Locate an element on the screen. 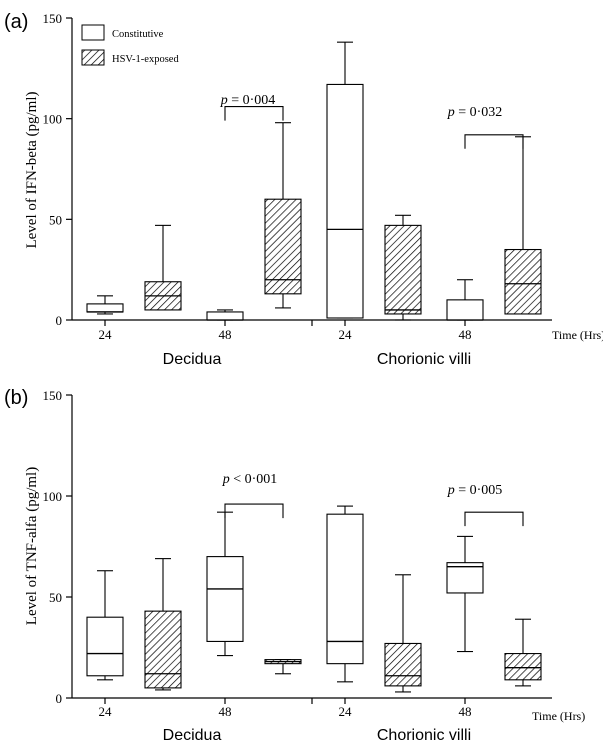 The image size is (603, 746). legend-label-hsv1: HSV-1-exposed is located at coordinates (145, 59).